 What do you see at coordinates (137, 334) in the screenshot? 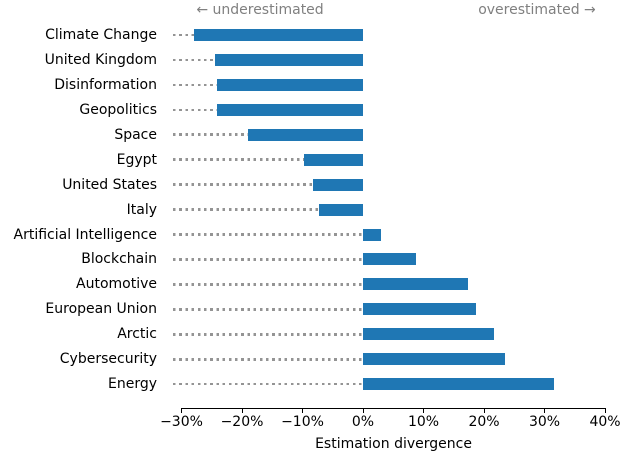
I see `category-label: Arctic` at bounding box center [137, 334].